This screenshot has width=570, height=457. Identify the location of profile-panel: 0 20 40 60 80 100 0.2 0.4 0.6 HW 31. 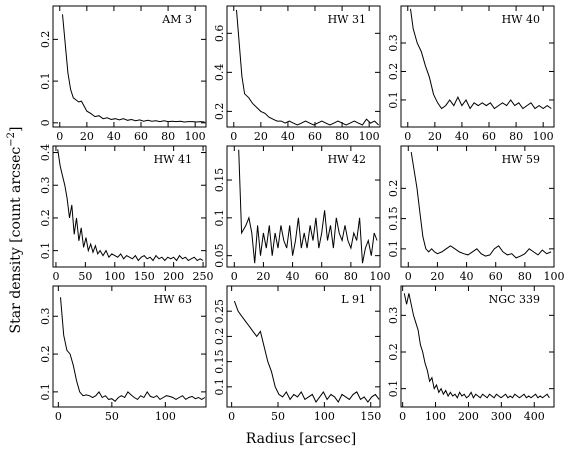
(297, 74).